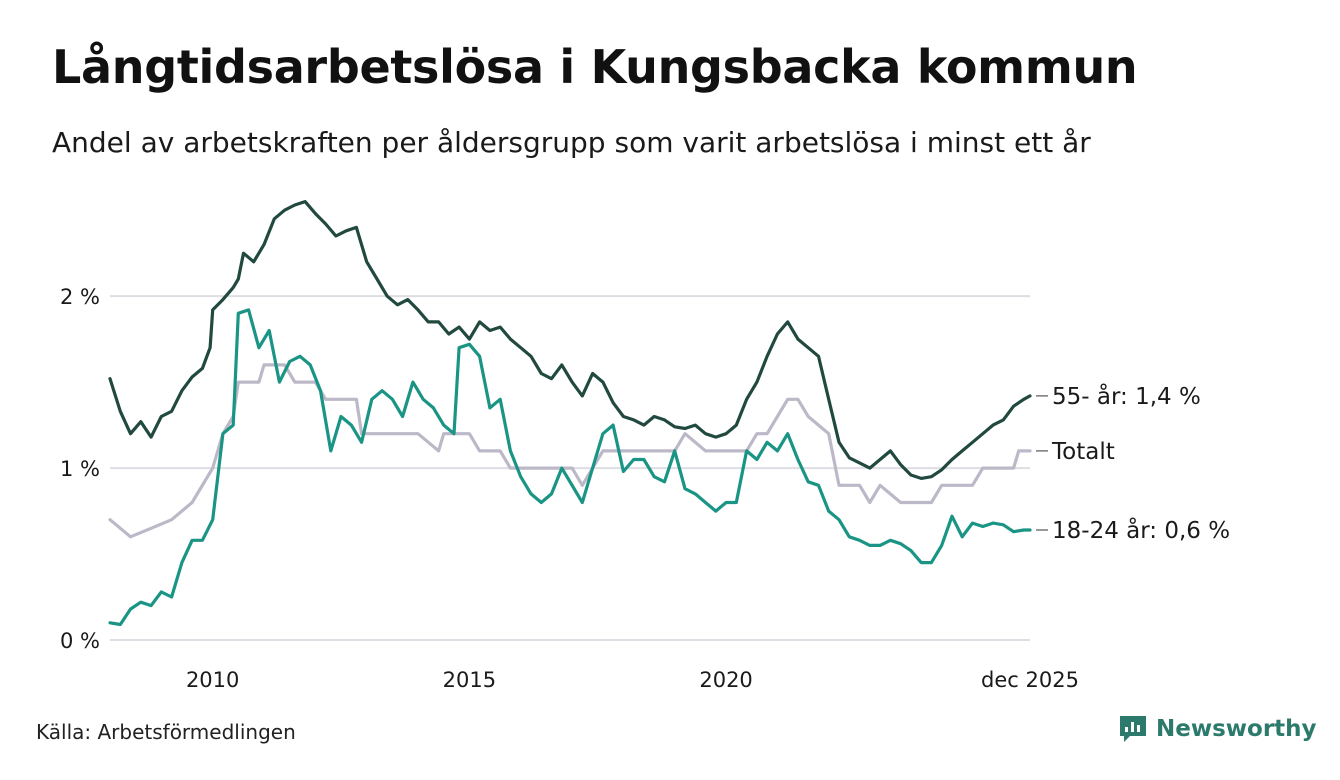  I want to click on series-end-label-totalt: Totalt, so click(1083, 452).